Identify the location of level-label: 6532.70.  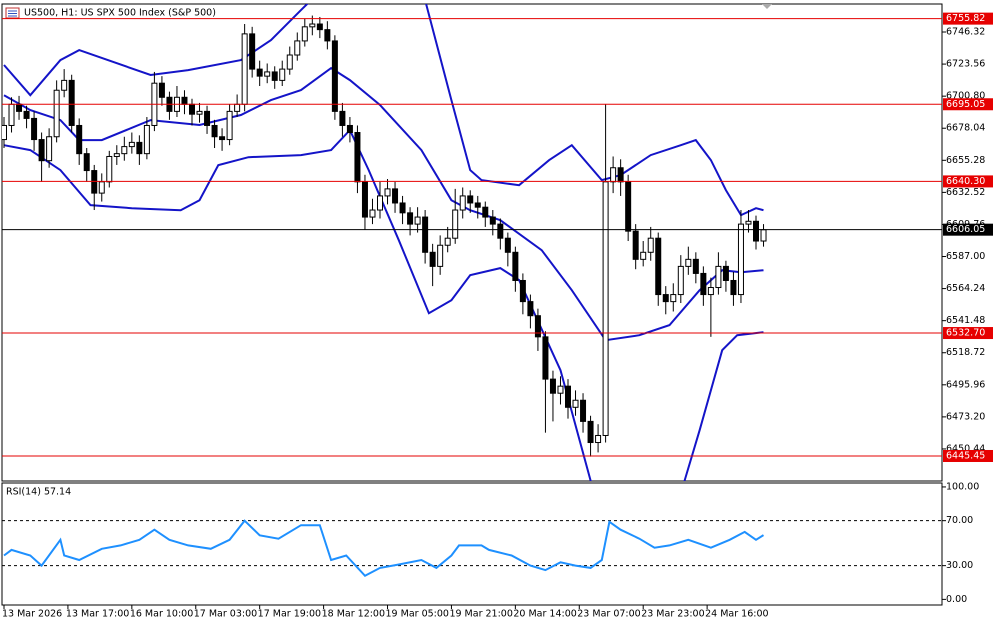
(965, 333).